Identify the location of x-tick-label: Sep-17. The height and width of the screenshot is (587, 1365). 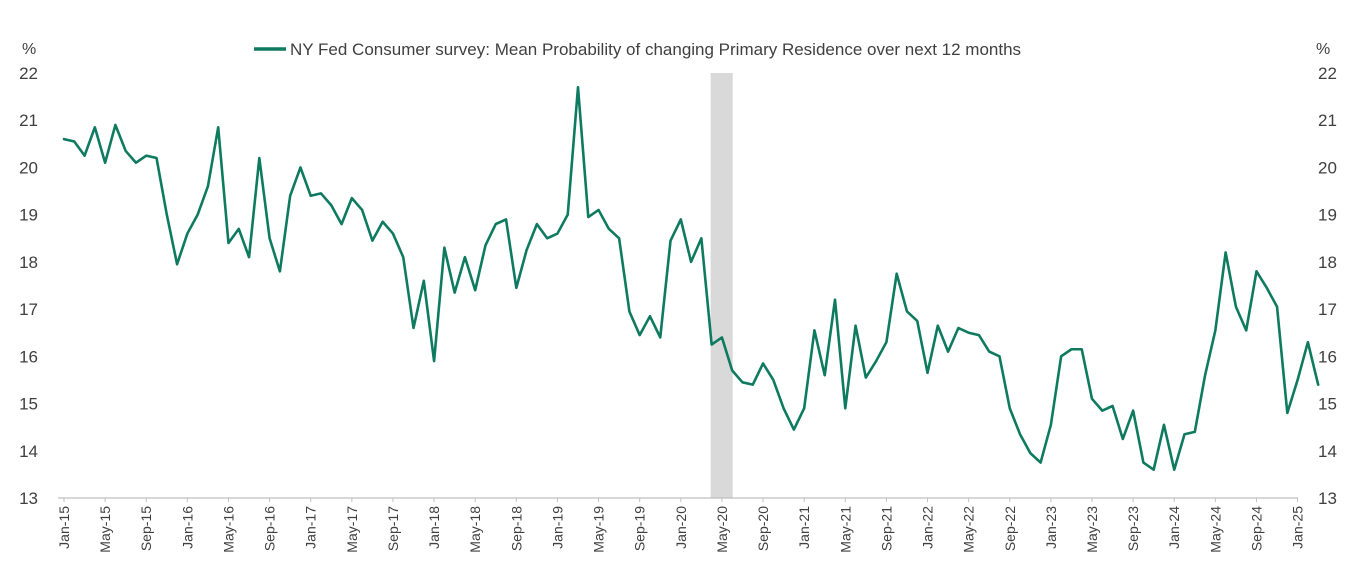
(393, 528).